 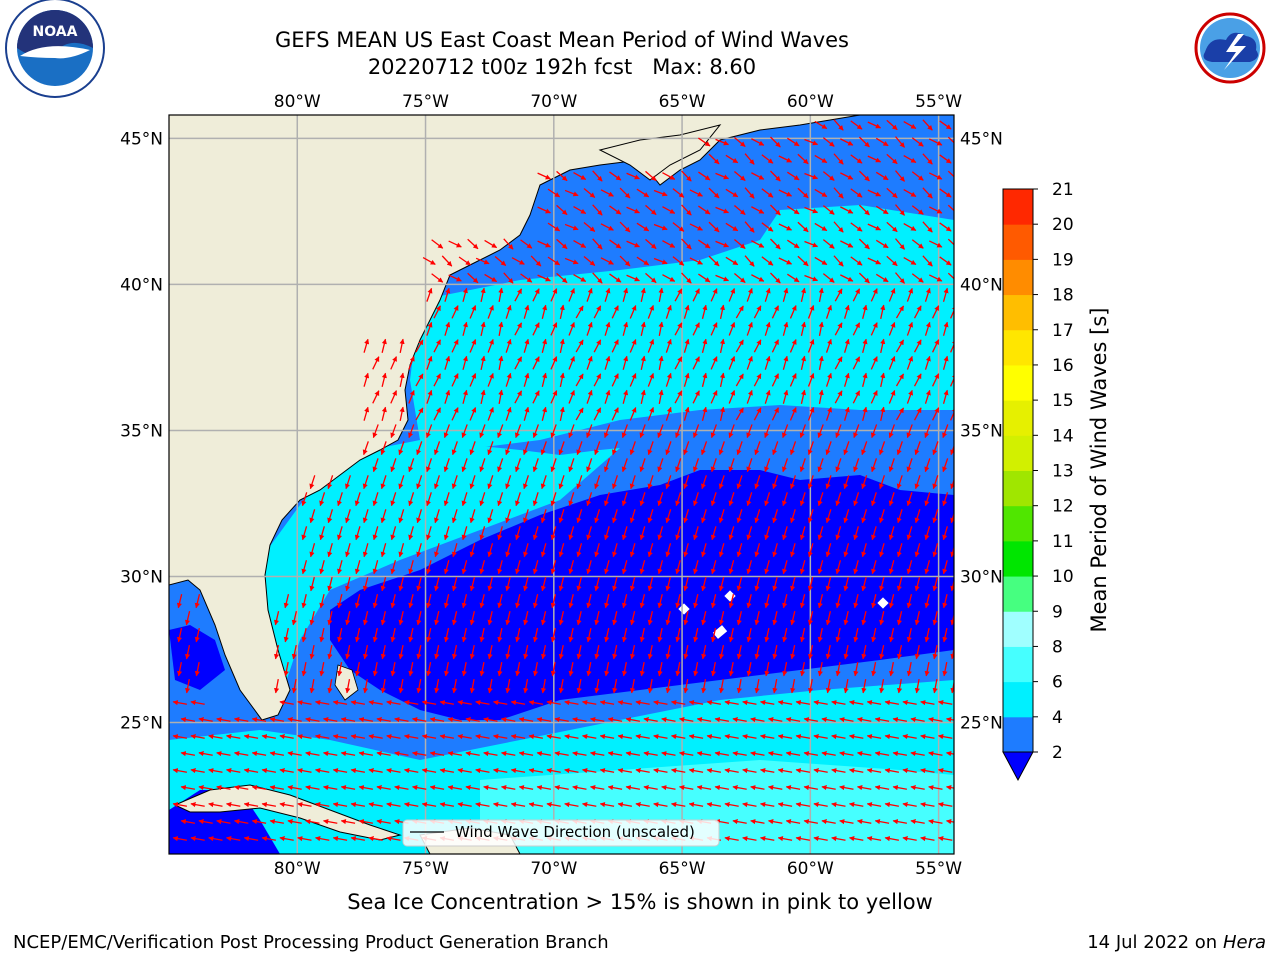 I want to click on colorbar-tick-label: 12, so click(x=1063, y=507).